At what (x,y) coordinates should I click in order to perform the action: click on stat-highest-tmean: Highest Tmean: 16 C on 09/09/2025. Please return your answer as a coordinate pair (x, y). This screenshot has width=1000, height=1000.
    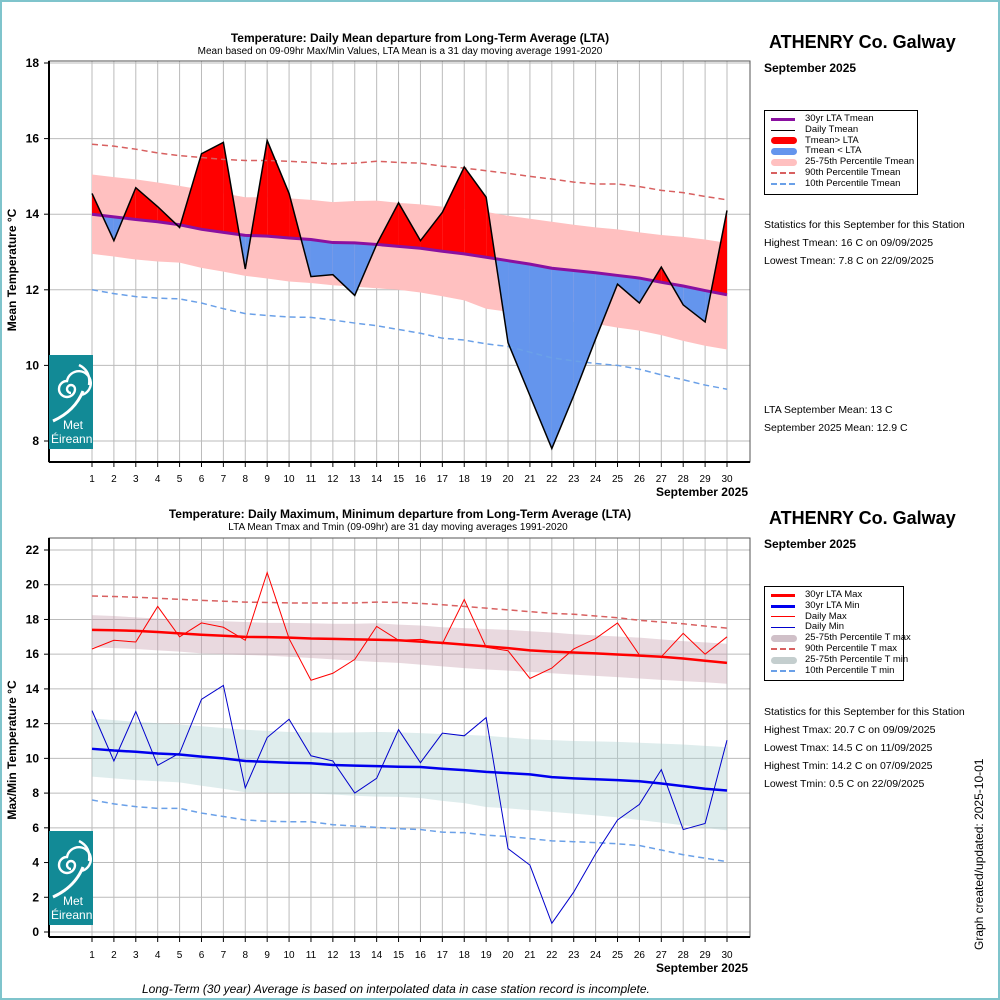
    Looking at the image, I should click on (849, 243).